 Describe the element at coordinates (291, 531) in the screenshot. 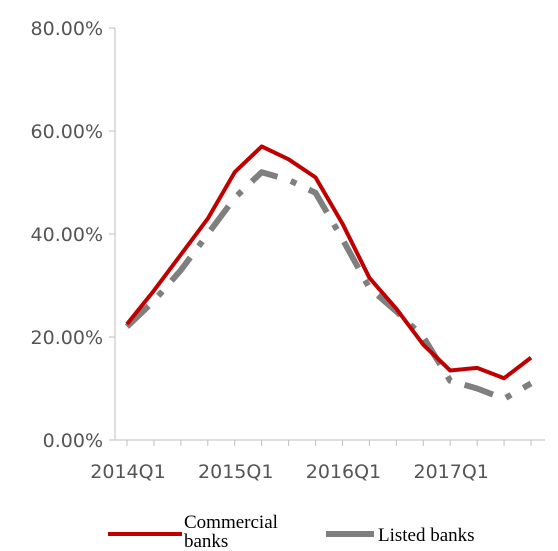

I see `legend: Commercial banks Listed banks` at that location.